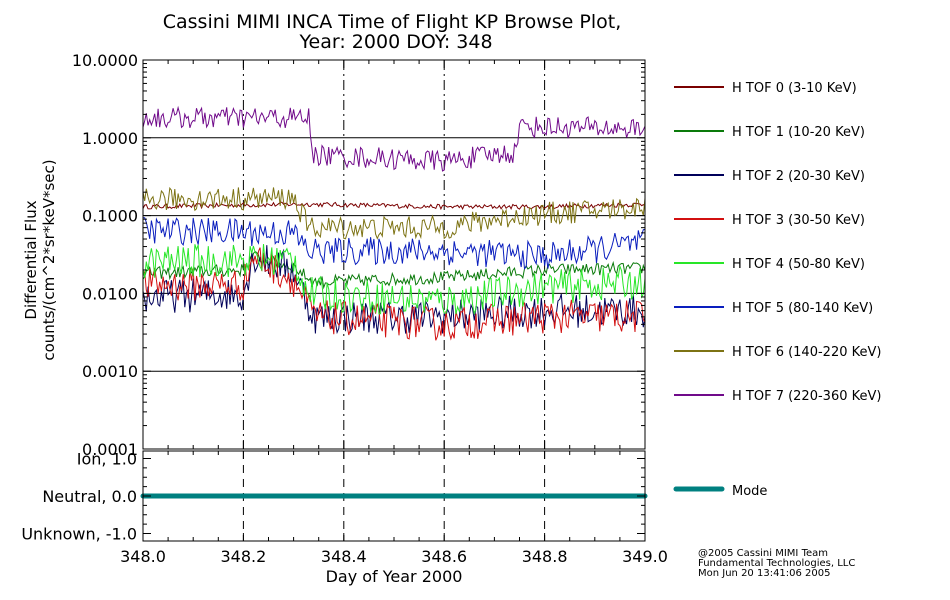 The width and height of the screenshot is (950, 600). I want to click on legend-label: H TOF 0 (3-10 KeV), so click(794, 88).